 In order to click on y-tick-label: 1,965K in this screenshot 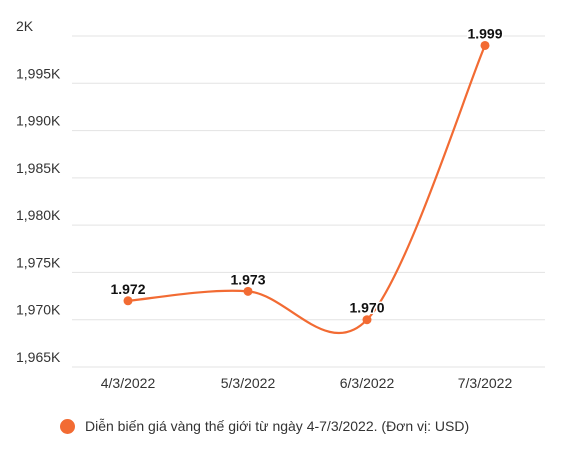, I will do `click(38, 357)`.